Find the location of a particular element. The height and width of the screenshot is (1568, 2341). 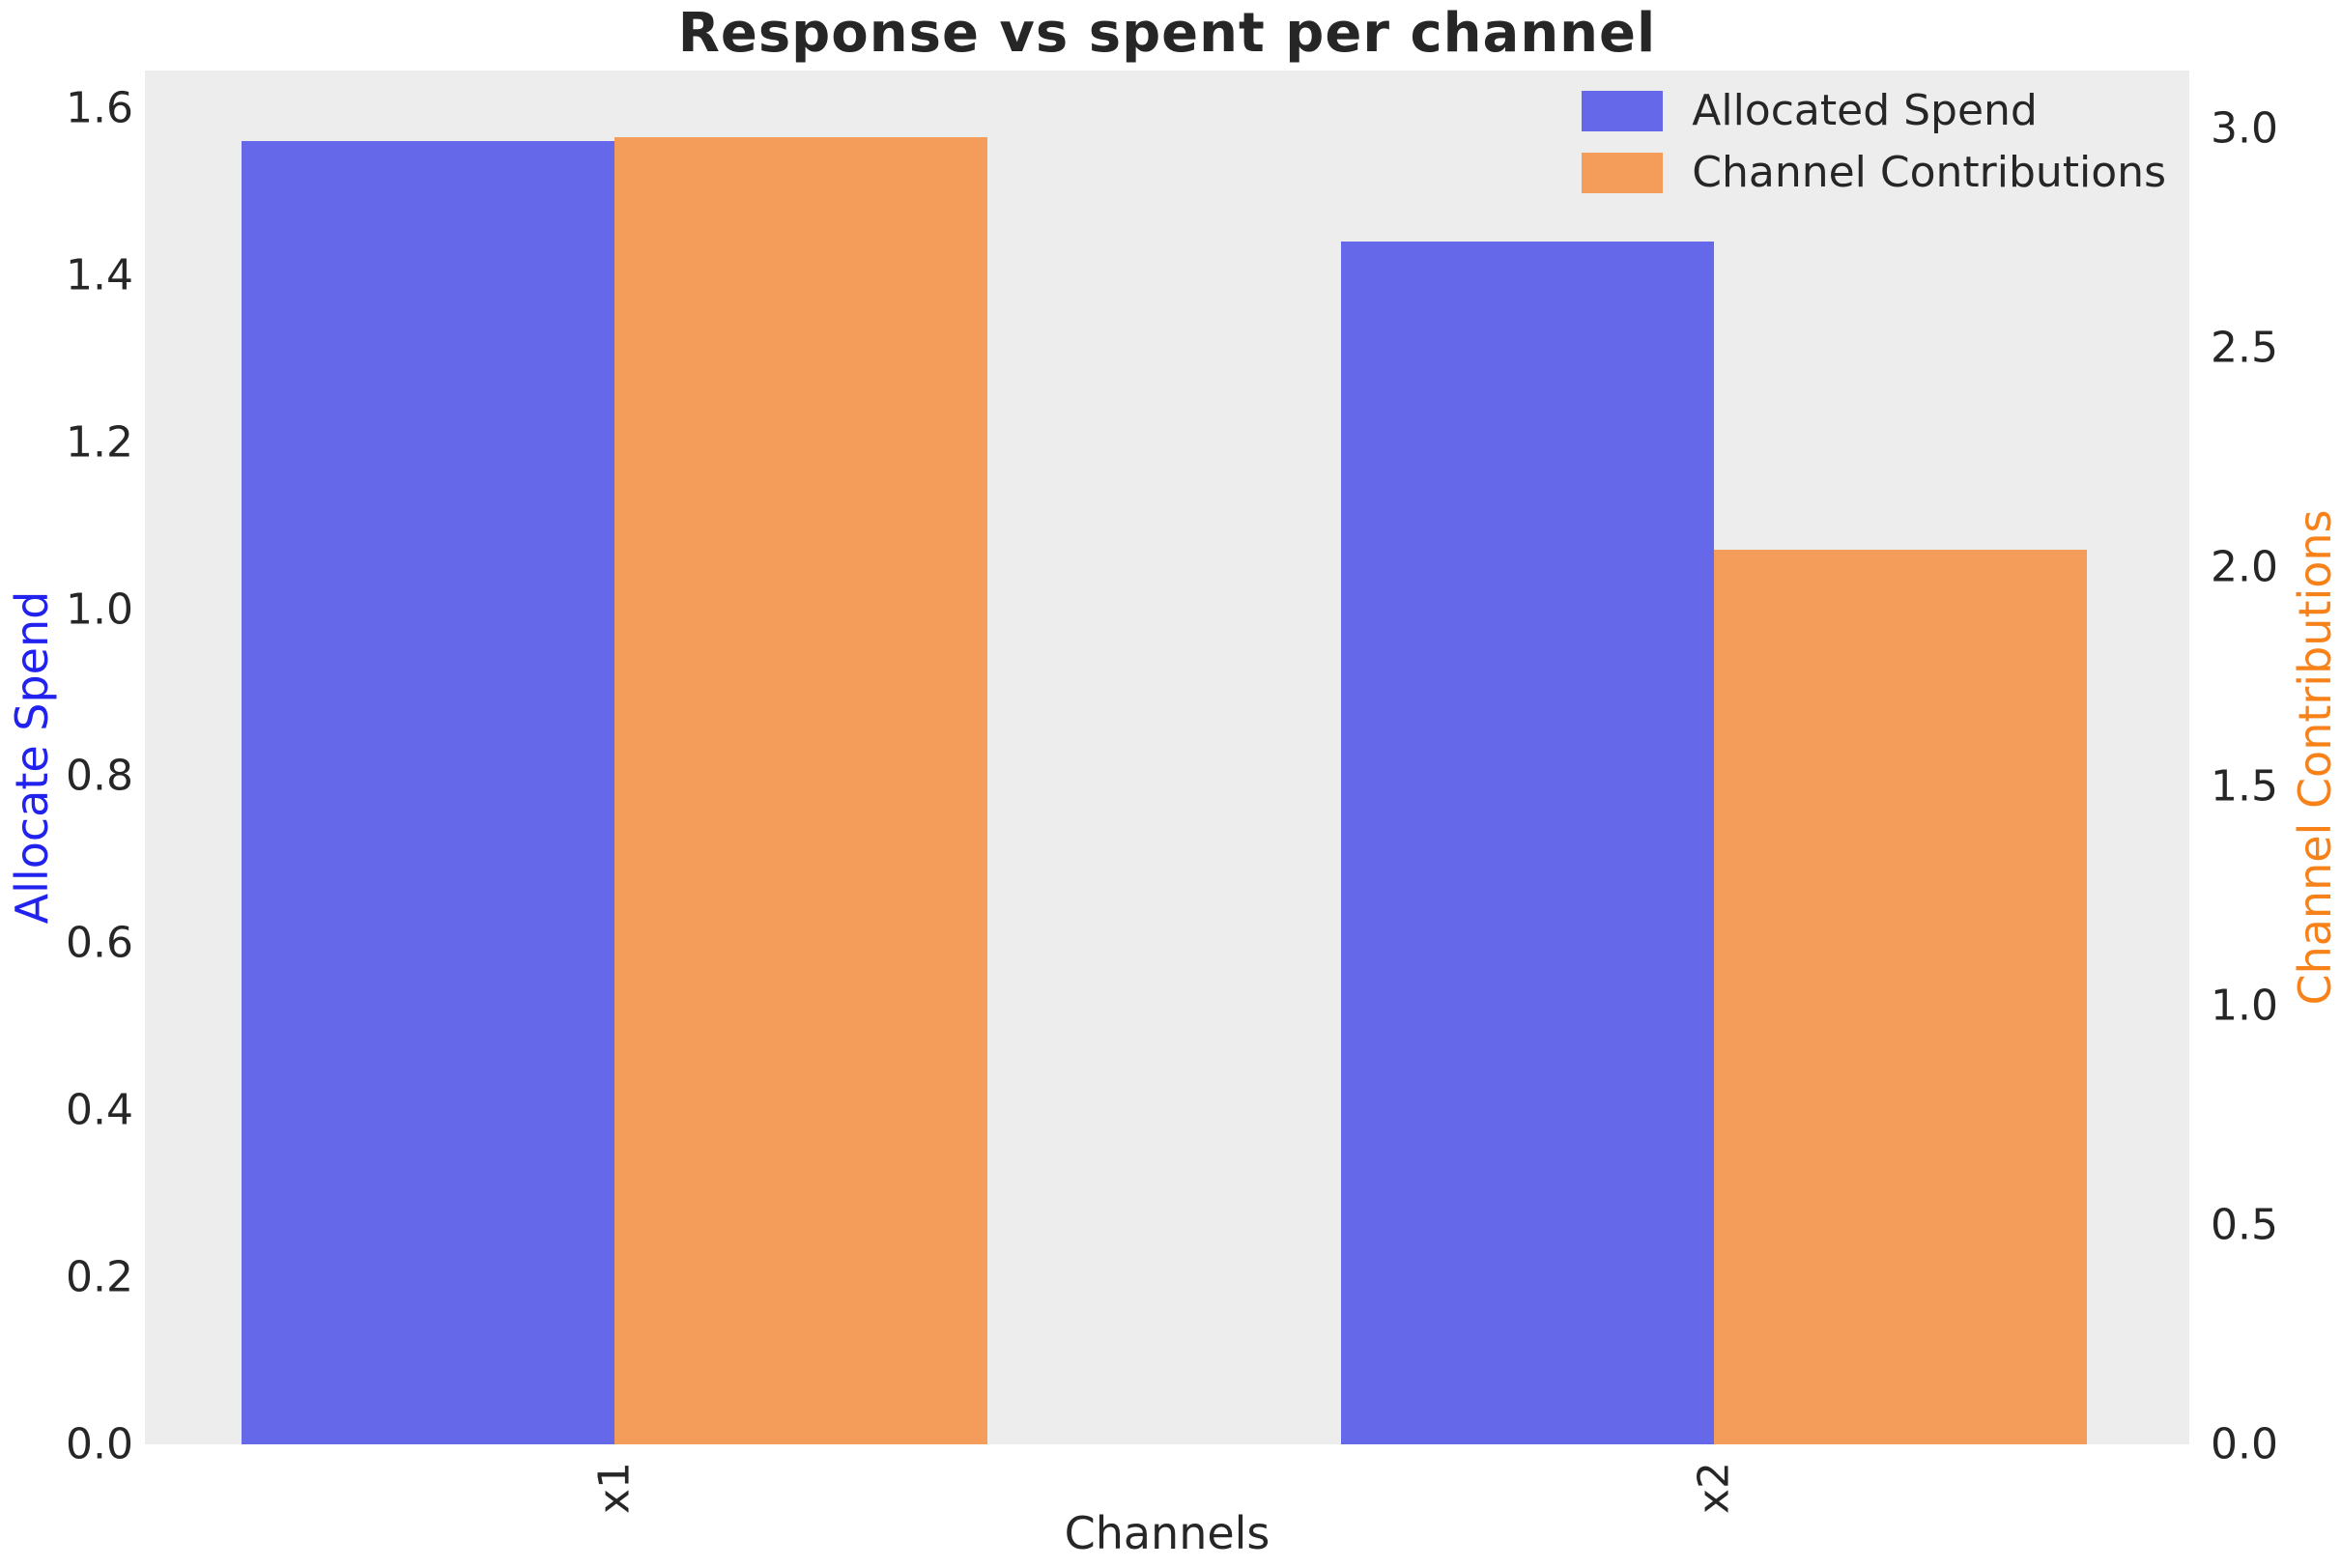

ytick-right-2.5: 2.5 is located at coordinates (2245, 348).